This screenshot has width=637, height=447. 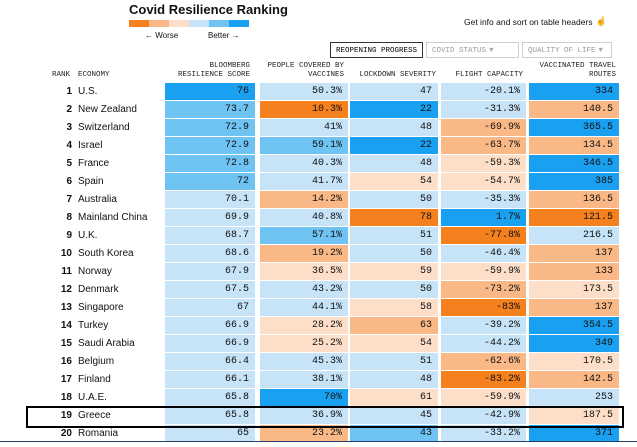 What do you see at coordinates (304, 343) in the screenshot?
I see `vaccines-cell: 25.2%` at bounding box center [304, 343].